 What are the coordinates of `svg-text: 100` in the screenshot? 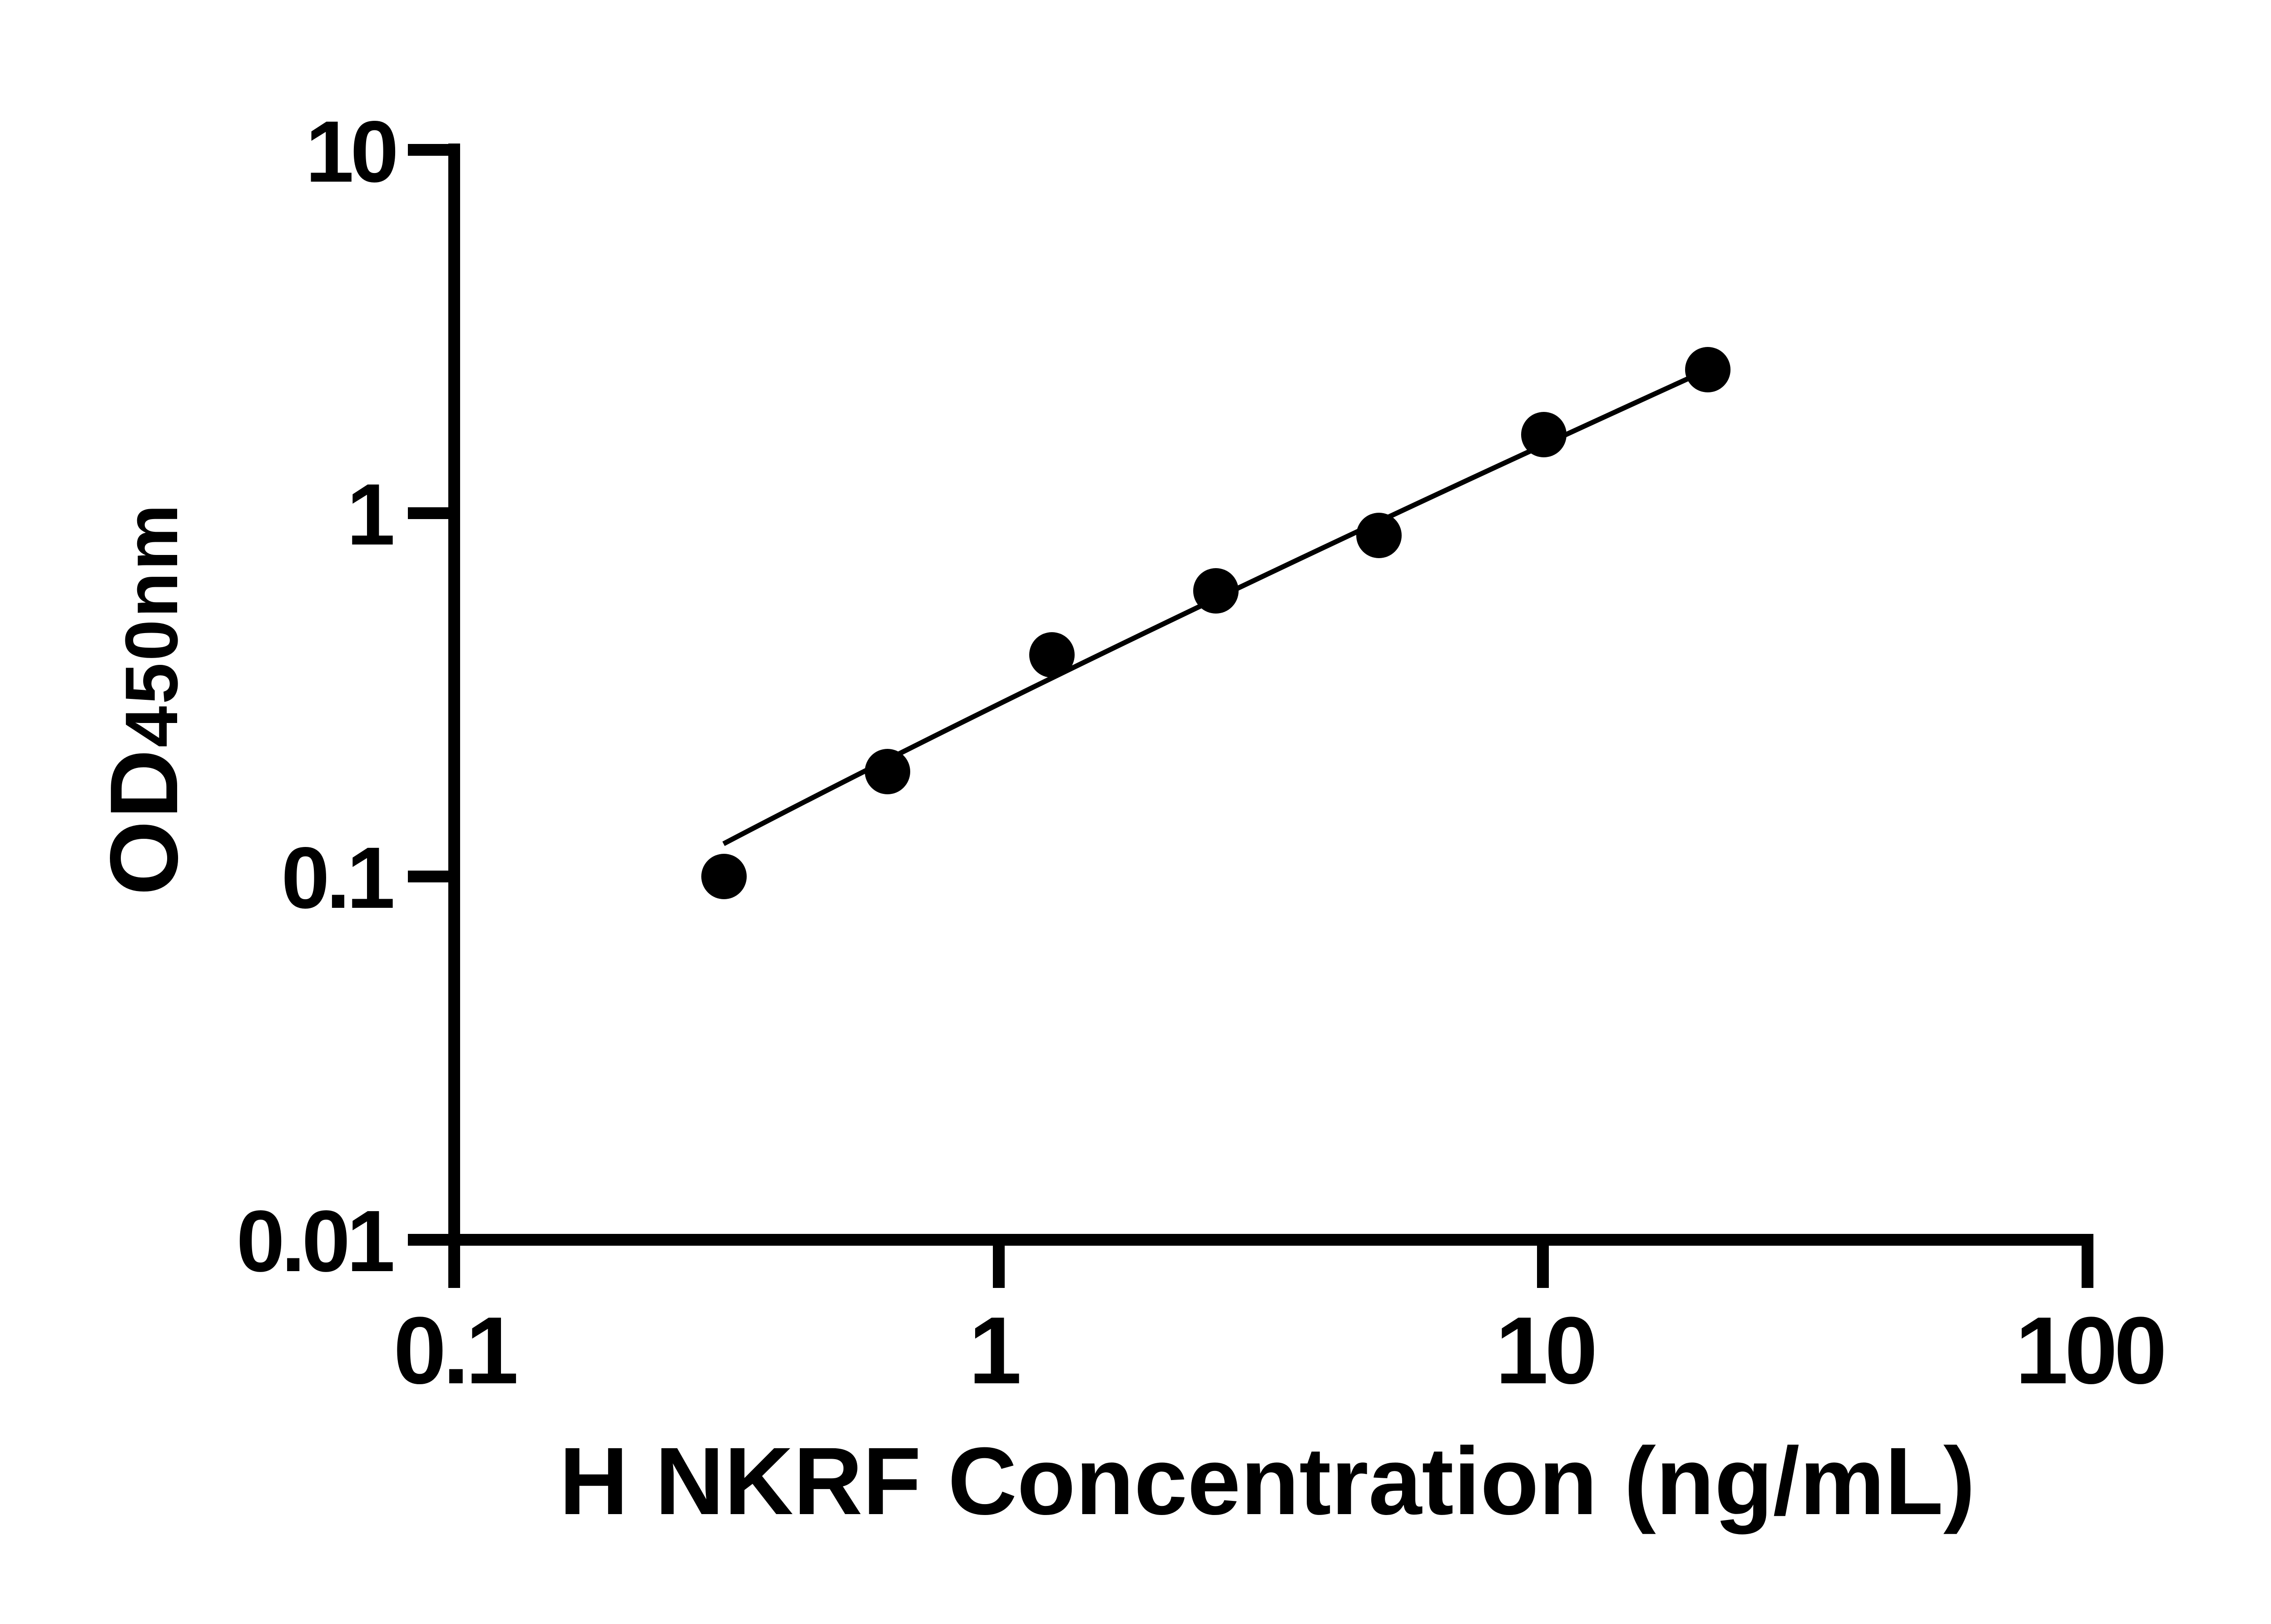 It's located at (2089, 1350).